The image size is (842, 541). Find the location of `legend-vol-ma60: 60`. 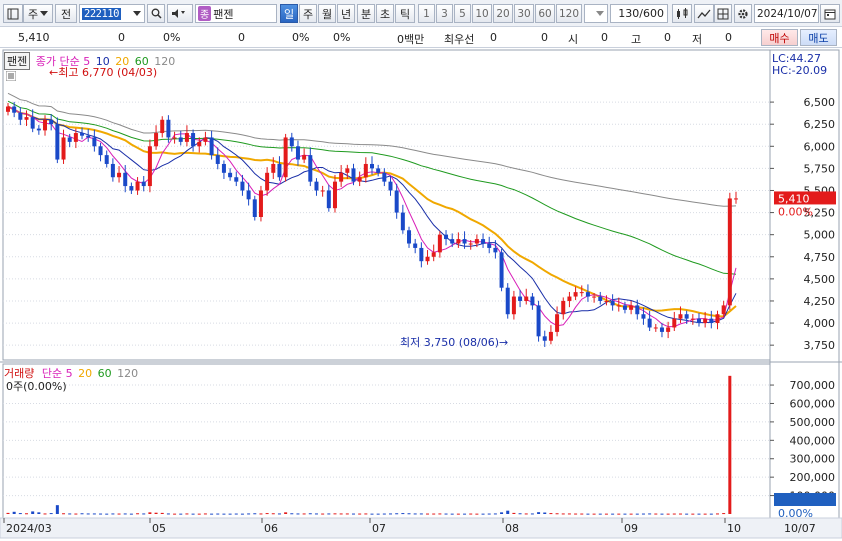

legend-vol-ma60: 60 is located at coordinates (104, 373).